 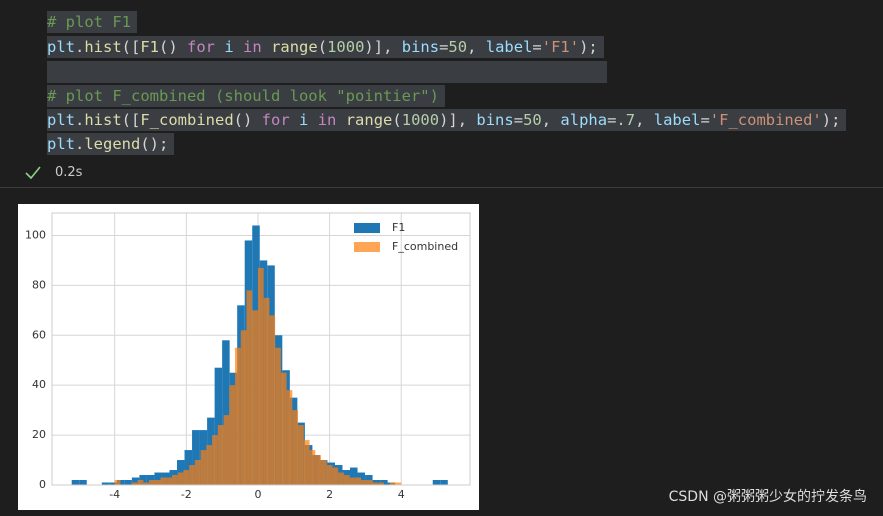 What do you see at coordinates (114, 494) in the screenshot?
I see `x-tick-label: -4` at bounding box center [114, 494].